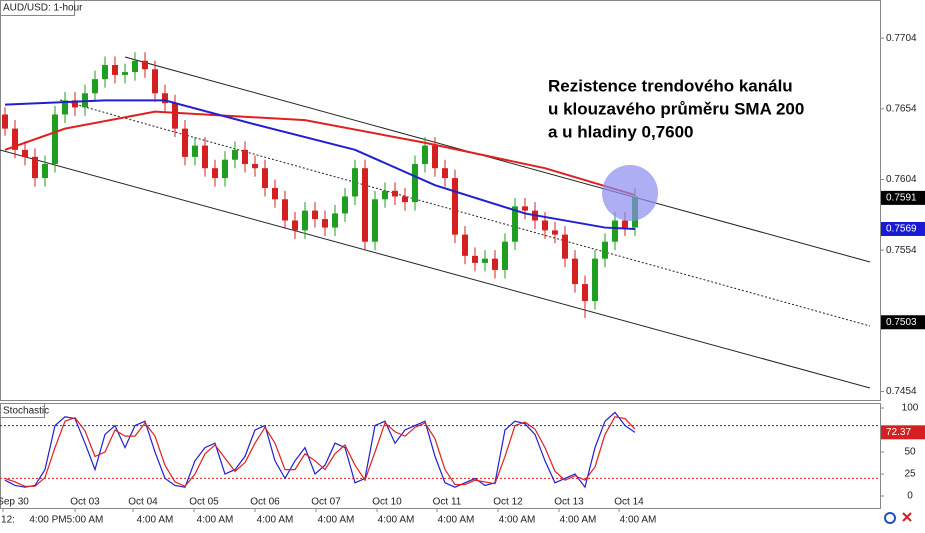  Describe the element at coordinates (14, 502) in the screenshot. I see `x-date-label: Sep 30` at that location.